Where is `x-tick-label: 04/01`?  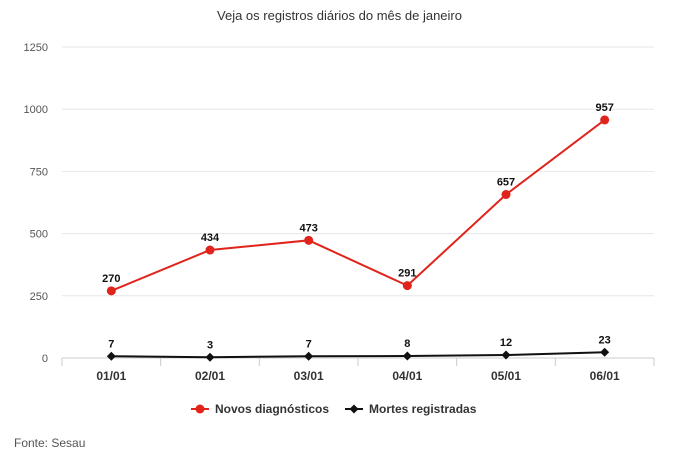 x-tick-label: 04/01 is located at coordinates (407, 376).